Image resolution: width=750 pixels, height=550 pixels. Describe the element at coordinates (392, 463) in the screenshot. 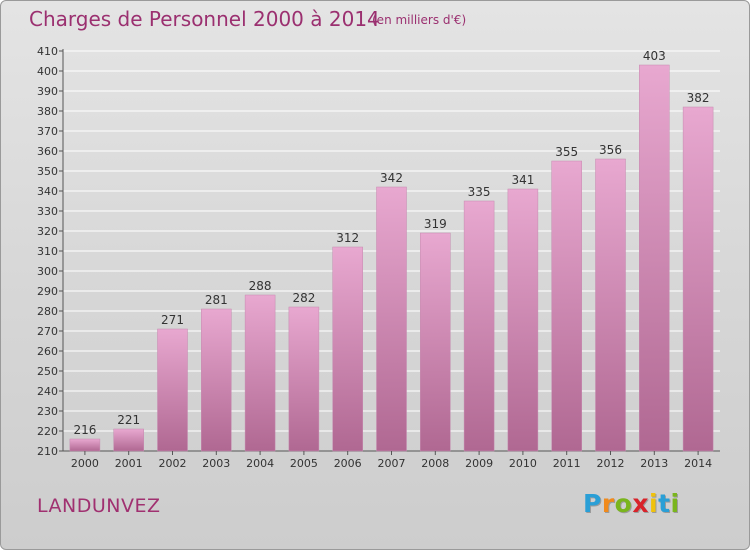

I see `x-tick-label: 2007` at that location.